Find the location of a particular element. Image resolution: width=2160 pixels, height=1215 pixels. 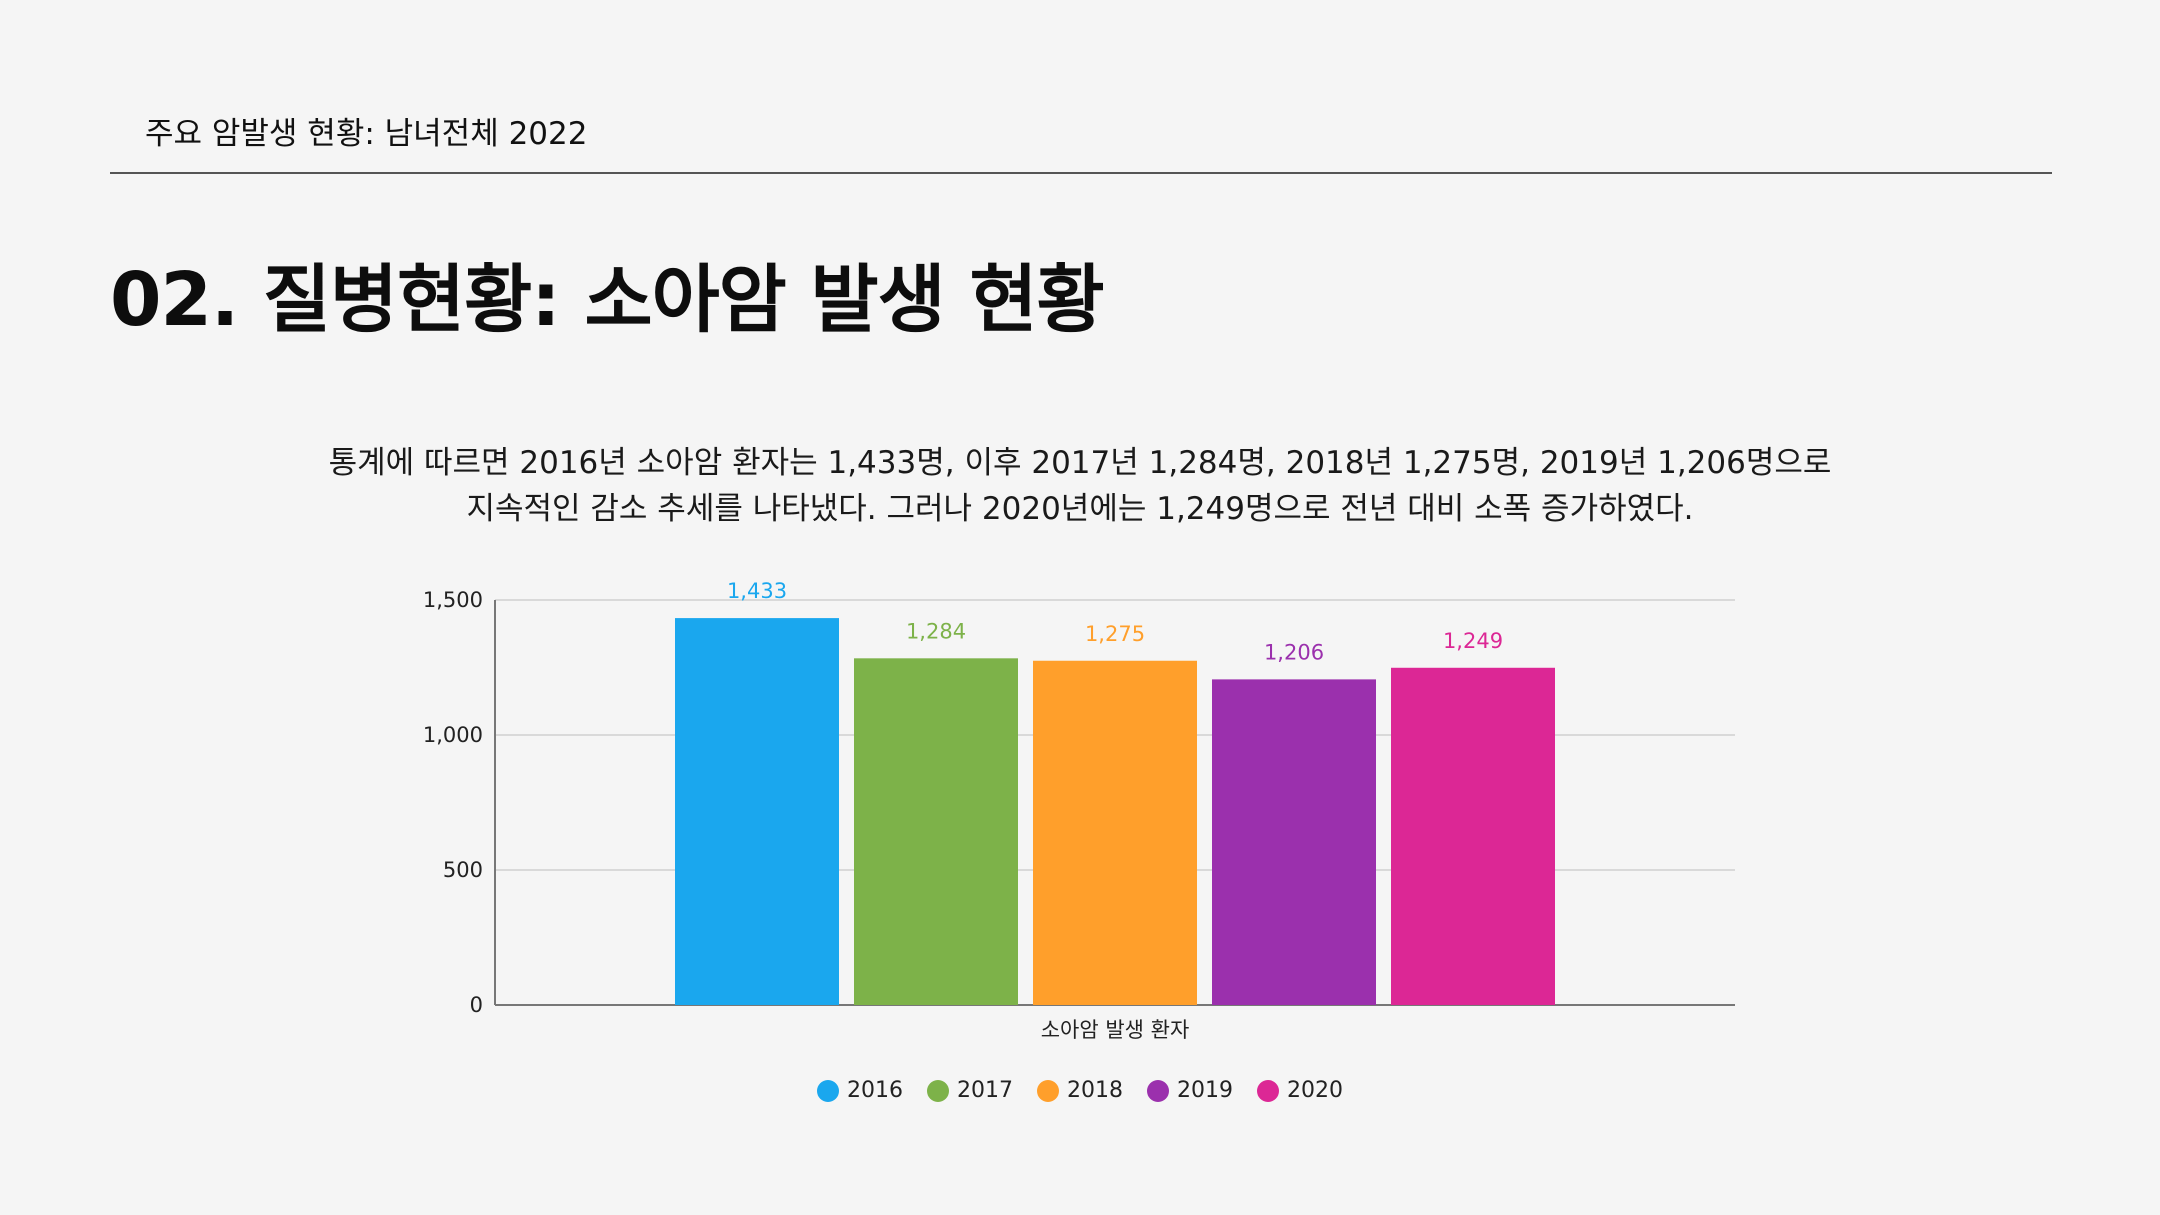

legend-item-2018: 2018 is located at coordinates (1080, 1090).